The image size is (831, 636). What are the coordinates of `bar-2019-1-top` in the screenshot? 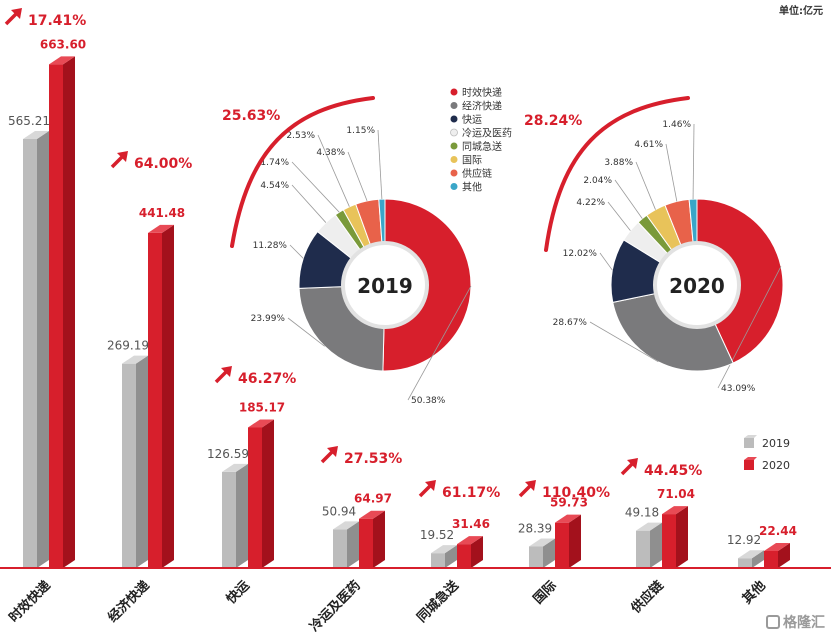 It's located at (135, 359).